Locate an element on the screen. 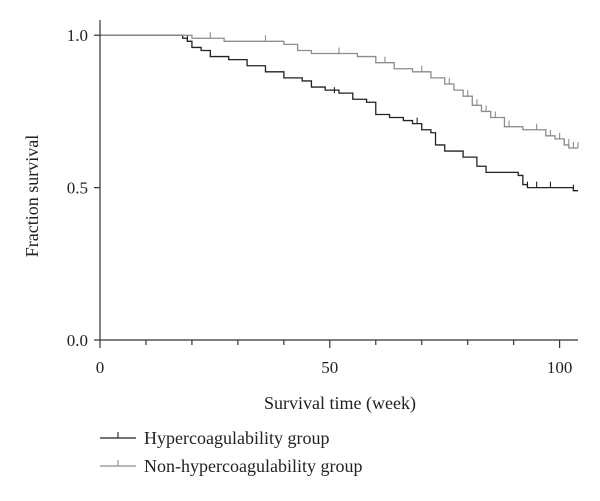 This screenshot has height=501, width=600. legend-entry-non-hypercoagulability: Non-hypercoagulability group is located at coordinates (231, 466).